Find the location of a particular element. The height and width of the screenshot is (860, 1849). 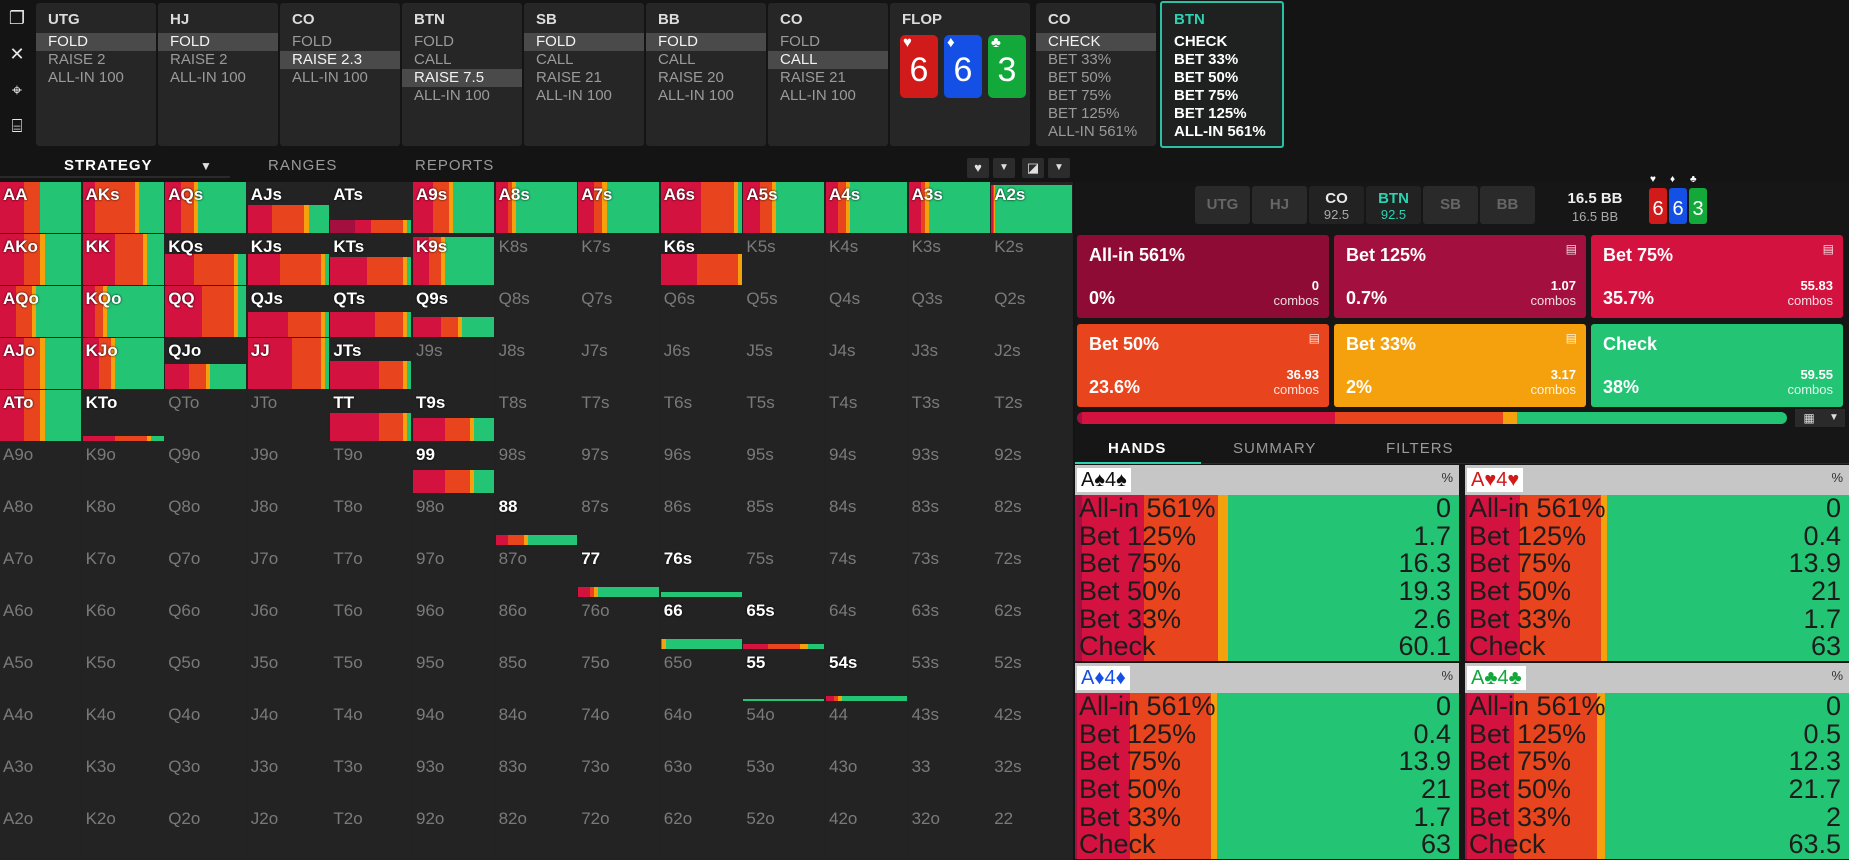

hand-cell: Q9s is located at coordinates (453, 311).